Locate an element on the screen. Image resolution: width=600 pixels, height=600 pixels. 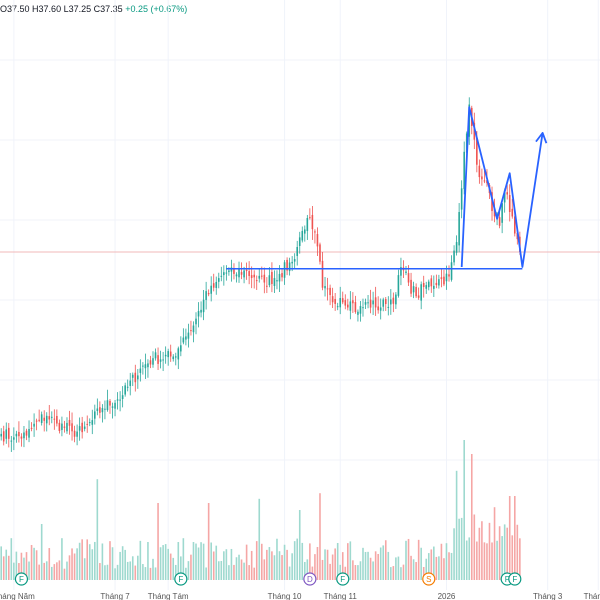
trend-drawings is located at coordinates (387, 188).